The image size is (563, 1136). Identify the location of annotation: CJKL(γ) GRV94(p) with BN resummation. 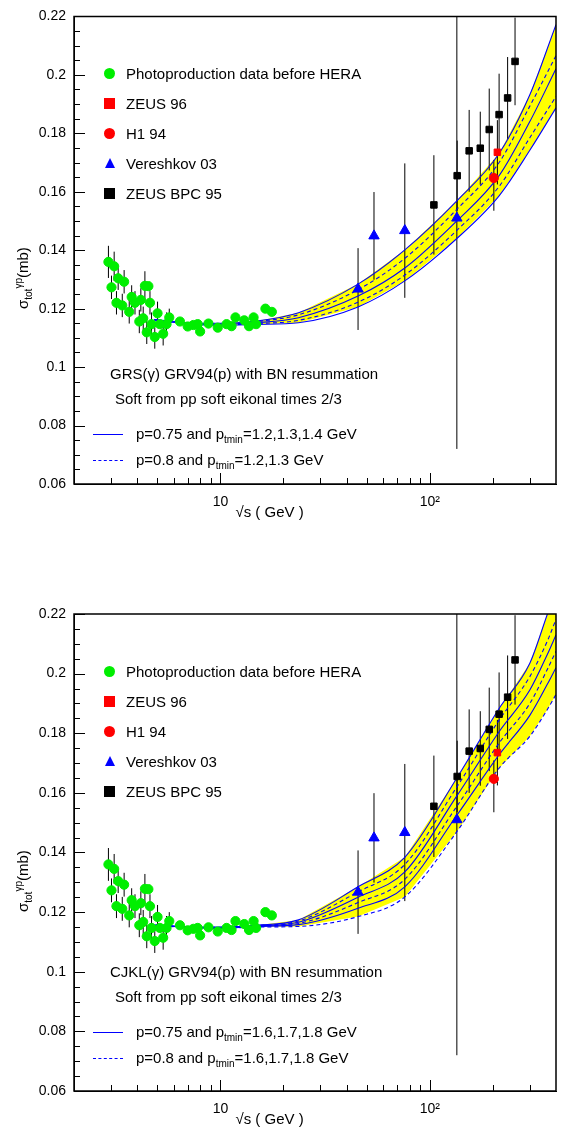
(246, 971).